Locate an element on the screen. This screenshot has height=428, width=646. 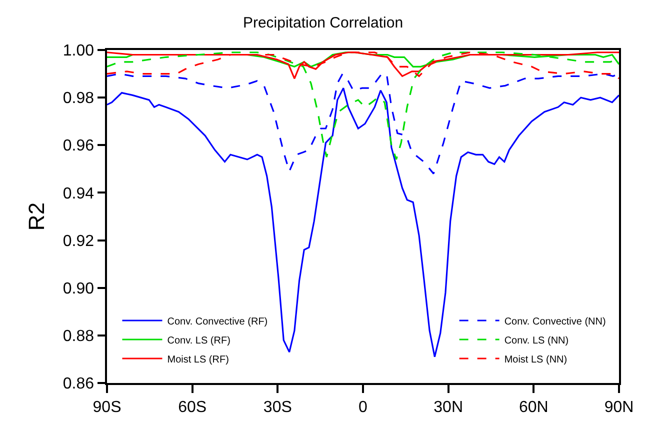
y-tick-label: 0.86 is located at coordinates (78, 384).